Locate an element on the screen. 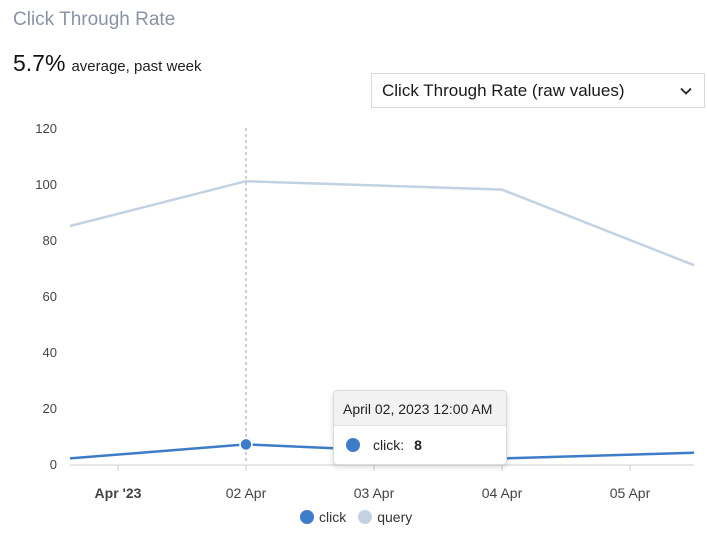 The height and width of the screenshot is (548, 707). legend-item-query: query is located at coordinates (385, 517).